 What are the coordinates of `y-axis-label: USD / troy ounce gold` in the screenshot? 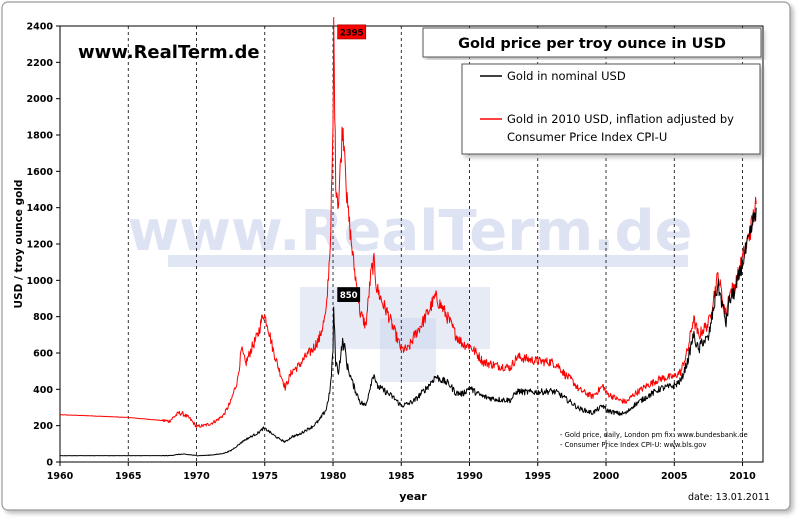 It's located at (19, 244).